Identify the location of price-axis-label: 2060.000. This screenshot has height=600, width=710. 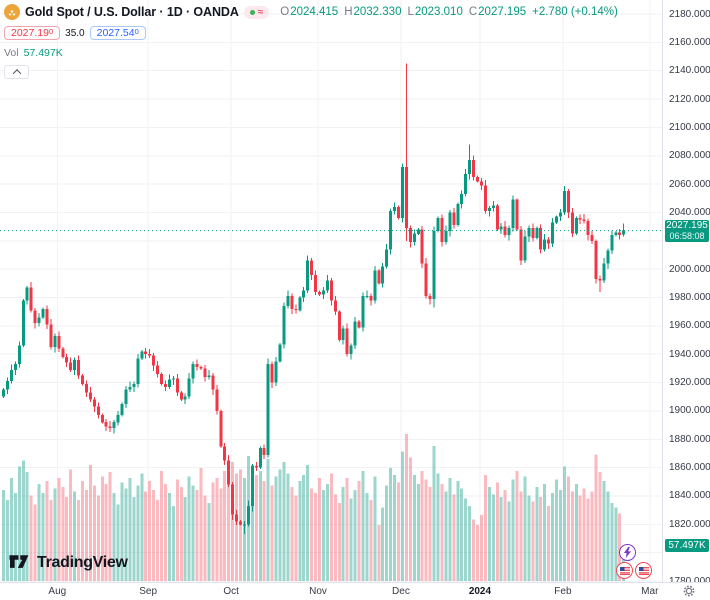
(689, 184).